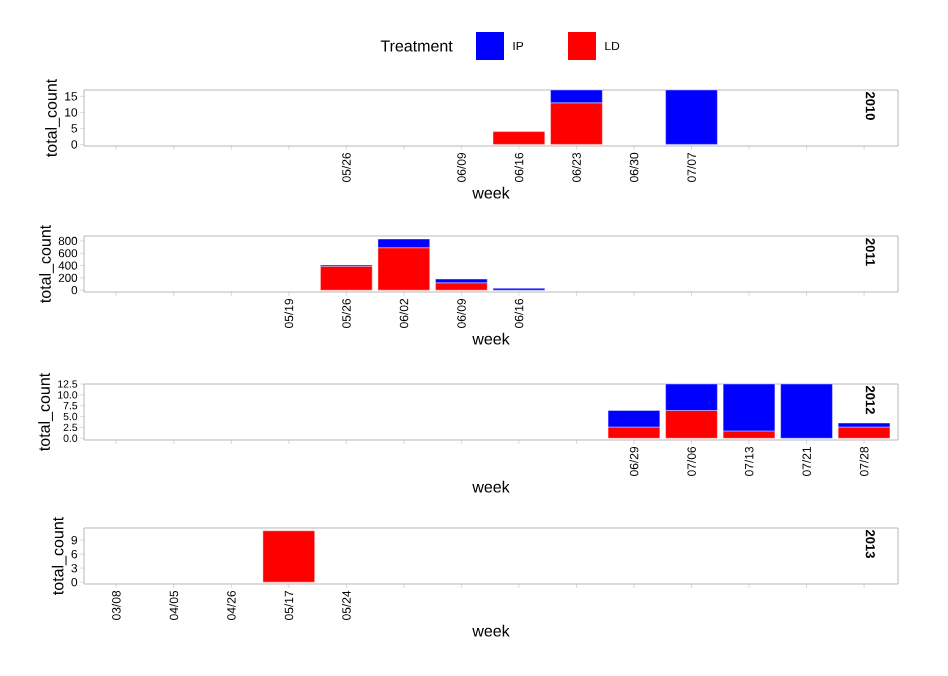  What do you see at coordinates (416, 46) in the screenshot?
I see `legend-title: Treatment` at bounding box center [416, 46].